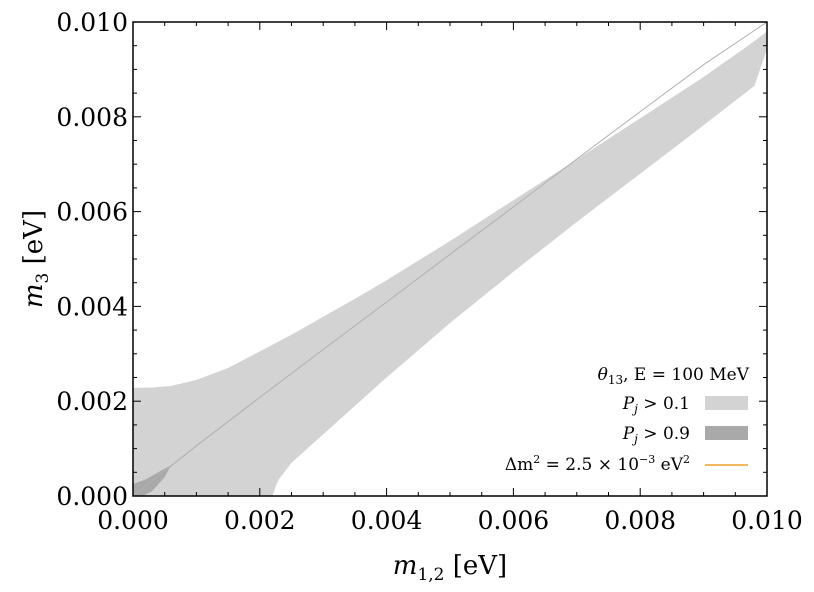 Image resolution: width=814 pixels, height=592 pixels. What do you see at coordinates (92, 22) in the screenshot?
I see `y-tick-label: 0.010` at bounding box center [92, 22].